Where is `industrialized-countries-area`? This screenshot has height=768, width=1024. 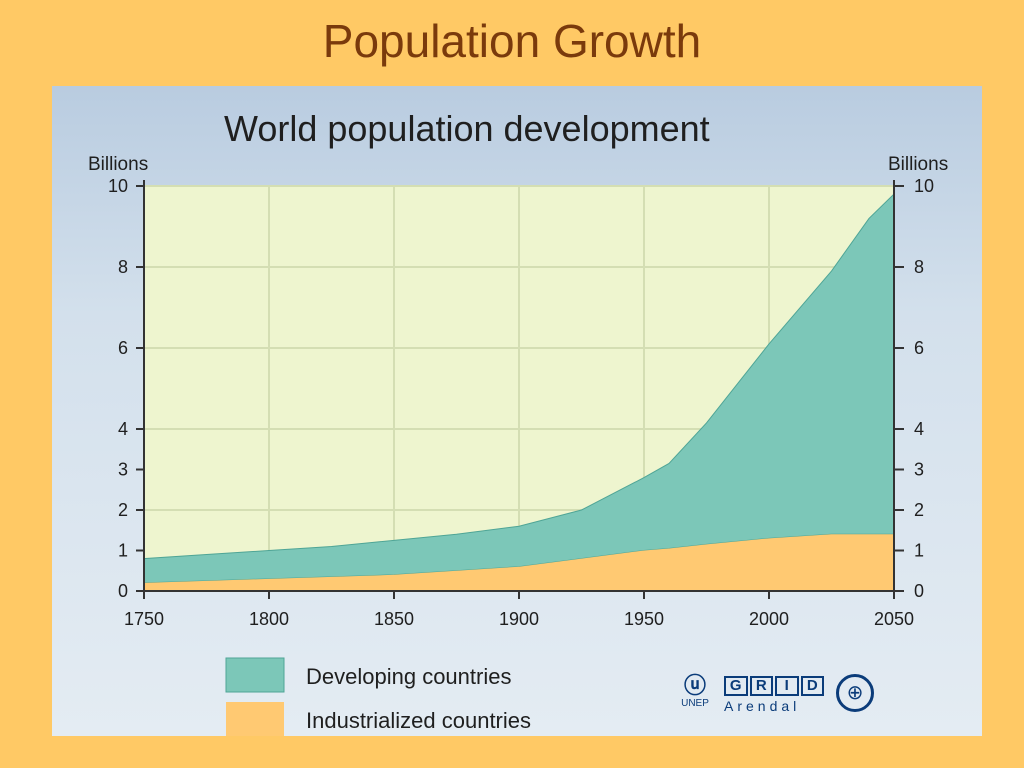
industrialized-countries-area is located at coordinates (519, 562).